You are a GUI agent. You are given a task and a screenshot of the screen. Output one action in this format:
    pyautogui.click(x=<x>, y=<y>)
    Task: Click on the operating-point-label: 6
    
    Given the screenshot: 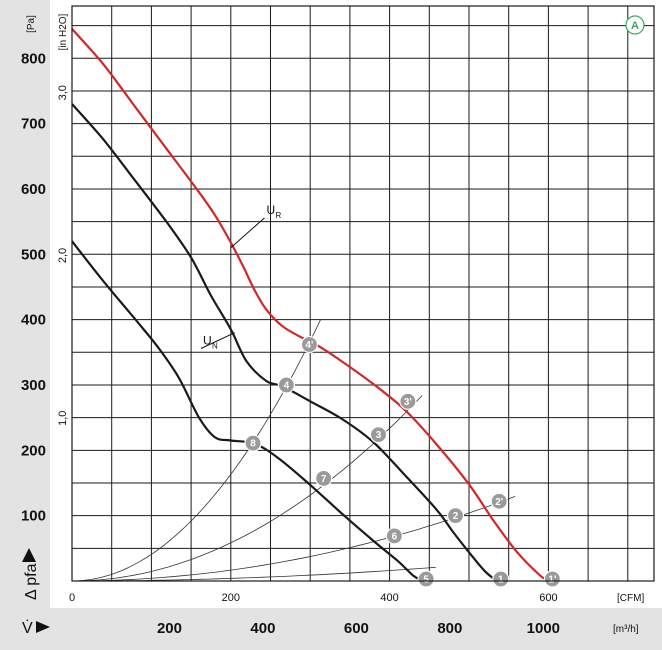 What is the action you would take?
    pyautogui.click(x=395, y=536)
    